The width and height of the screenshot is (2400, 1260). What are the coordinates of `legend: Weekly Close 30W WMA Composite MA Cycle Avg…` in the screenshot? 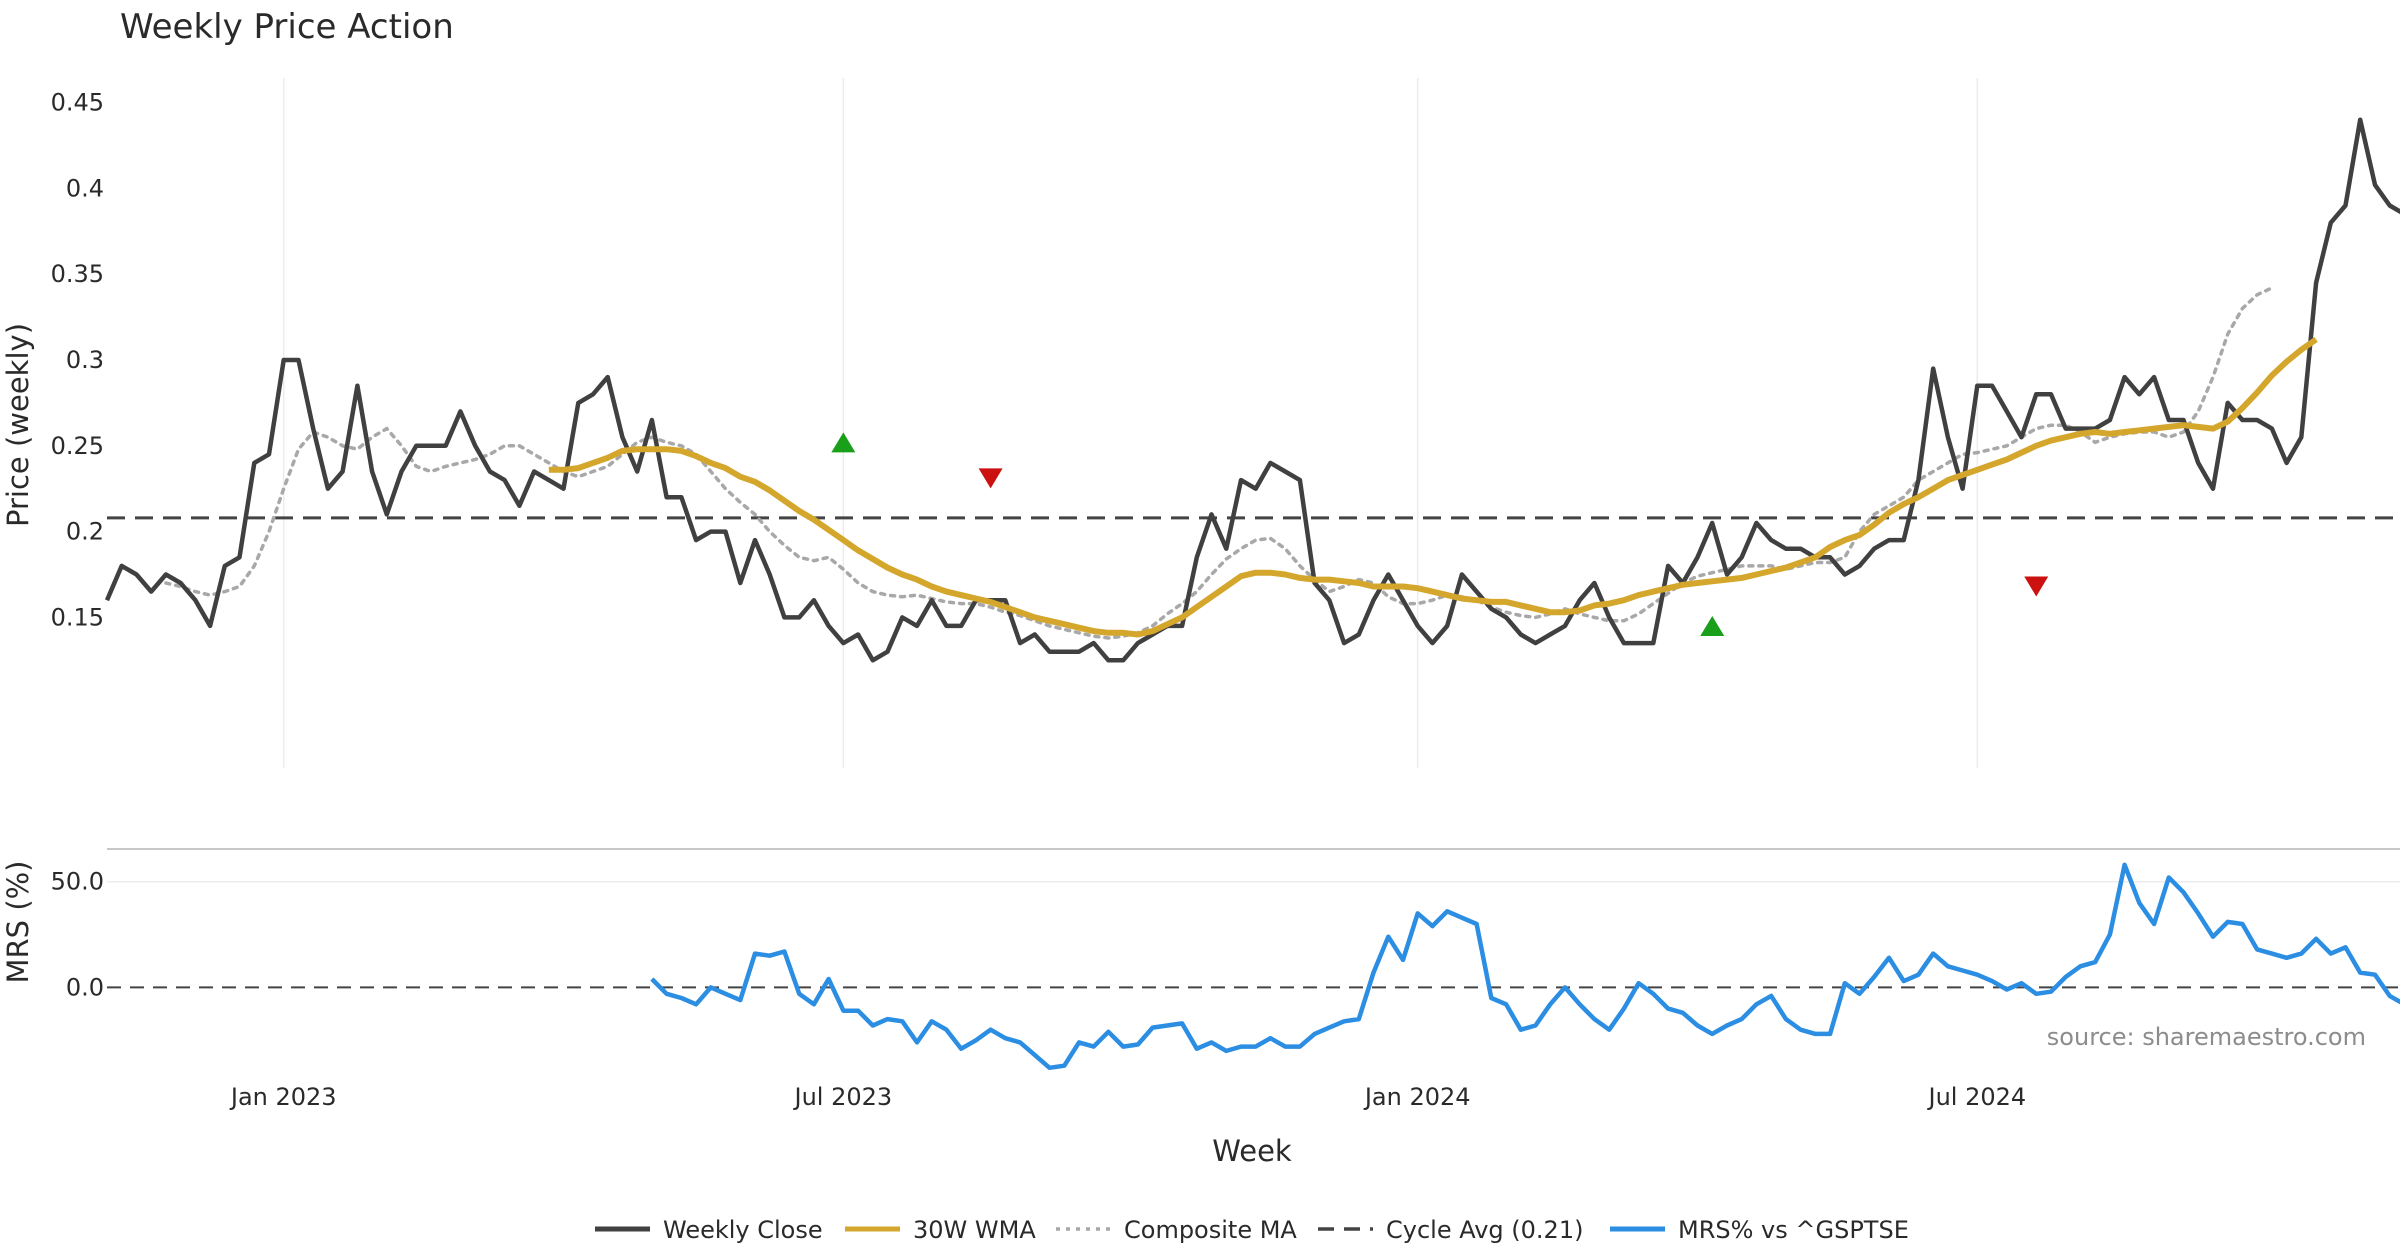 It's located at (1252, 1230).